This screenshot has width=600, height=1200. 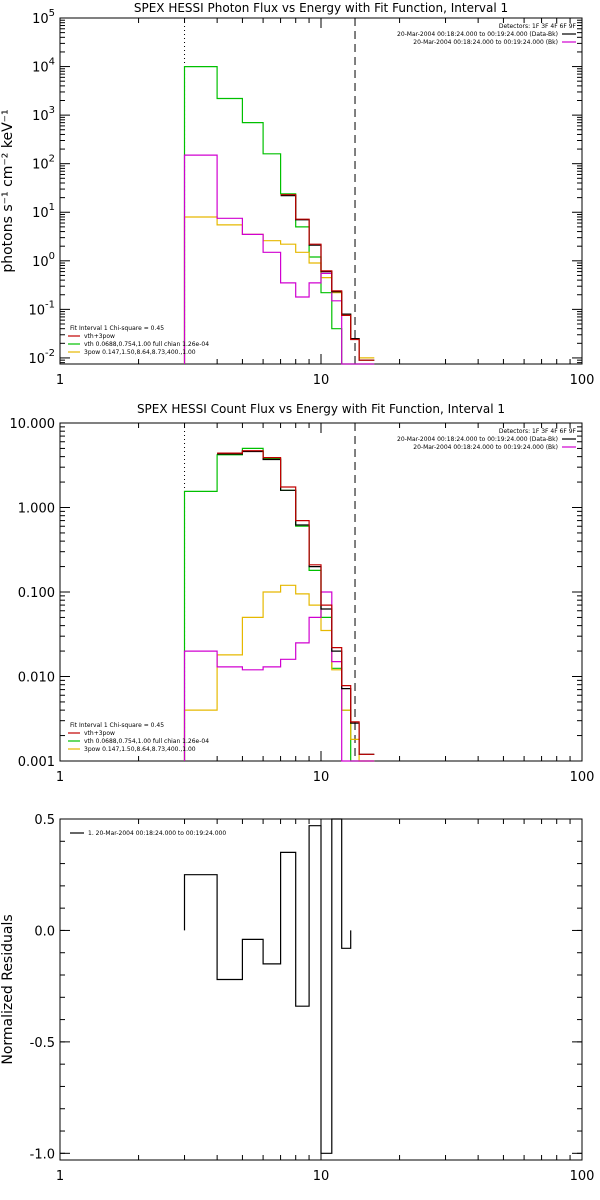 I want to click on y-tick-label: 10², so click(x=43, y=163).